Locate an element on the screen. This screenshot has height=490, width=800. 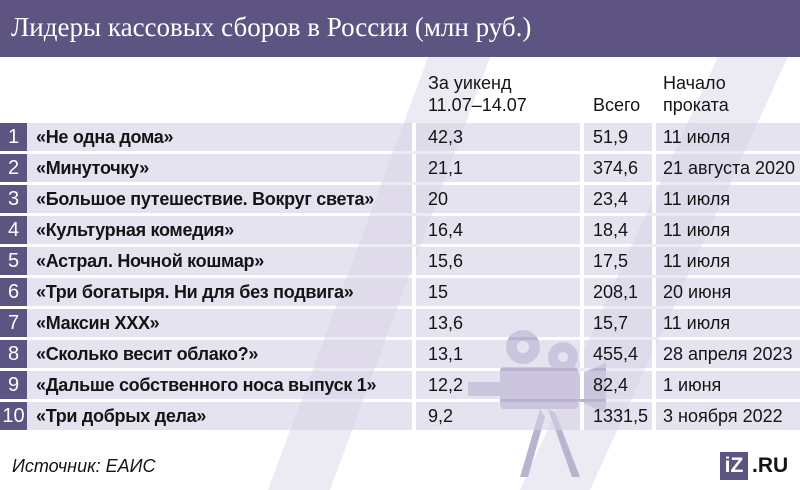
movie-title: «Культурная комедия» is located at coordinates (135, 230).